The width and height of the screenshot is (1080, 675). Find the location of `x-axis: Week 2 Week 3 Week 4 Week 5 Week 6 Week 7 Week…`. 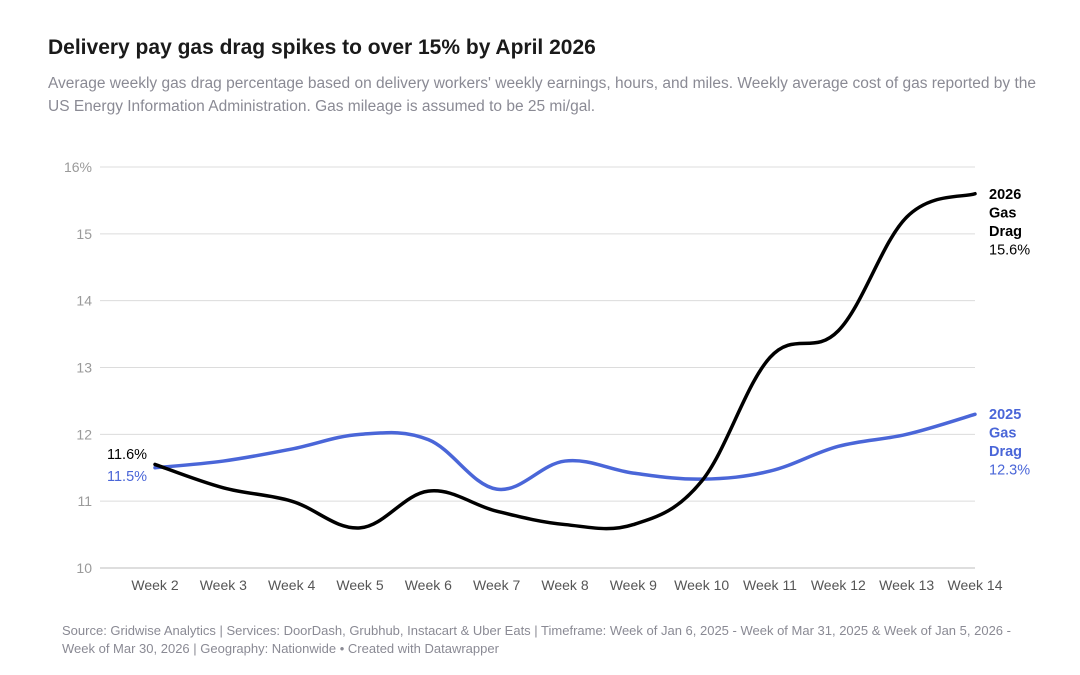

x-axis: Week 2 Week 3 Week 4 Week 5 Week 6 Week 7 Week… is located at coordinates (566, 585).